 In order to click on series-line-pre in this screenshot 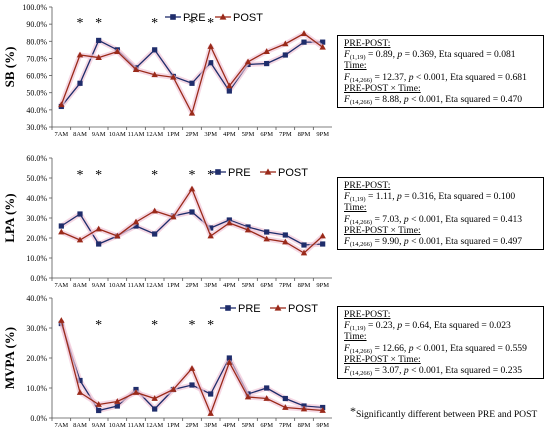, I will do `click(191, 73)`.